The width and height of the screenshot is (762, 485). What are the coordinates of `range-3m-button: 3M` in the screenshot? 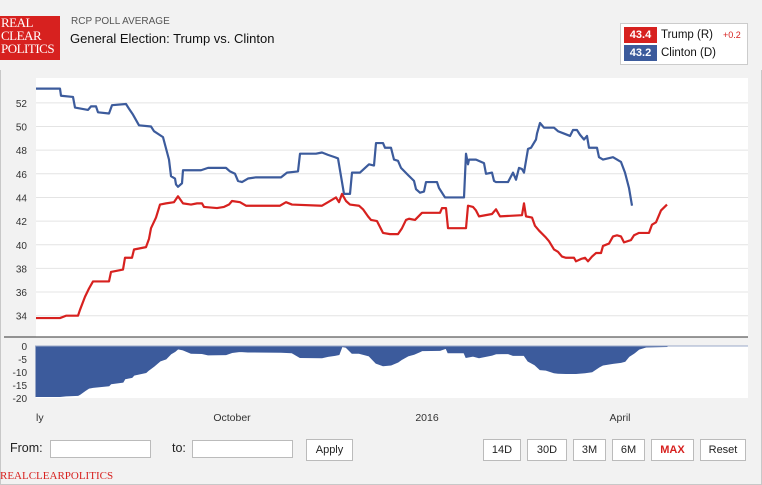 It's located at (589, 450).